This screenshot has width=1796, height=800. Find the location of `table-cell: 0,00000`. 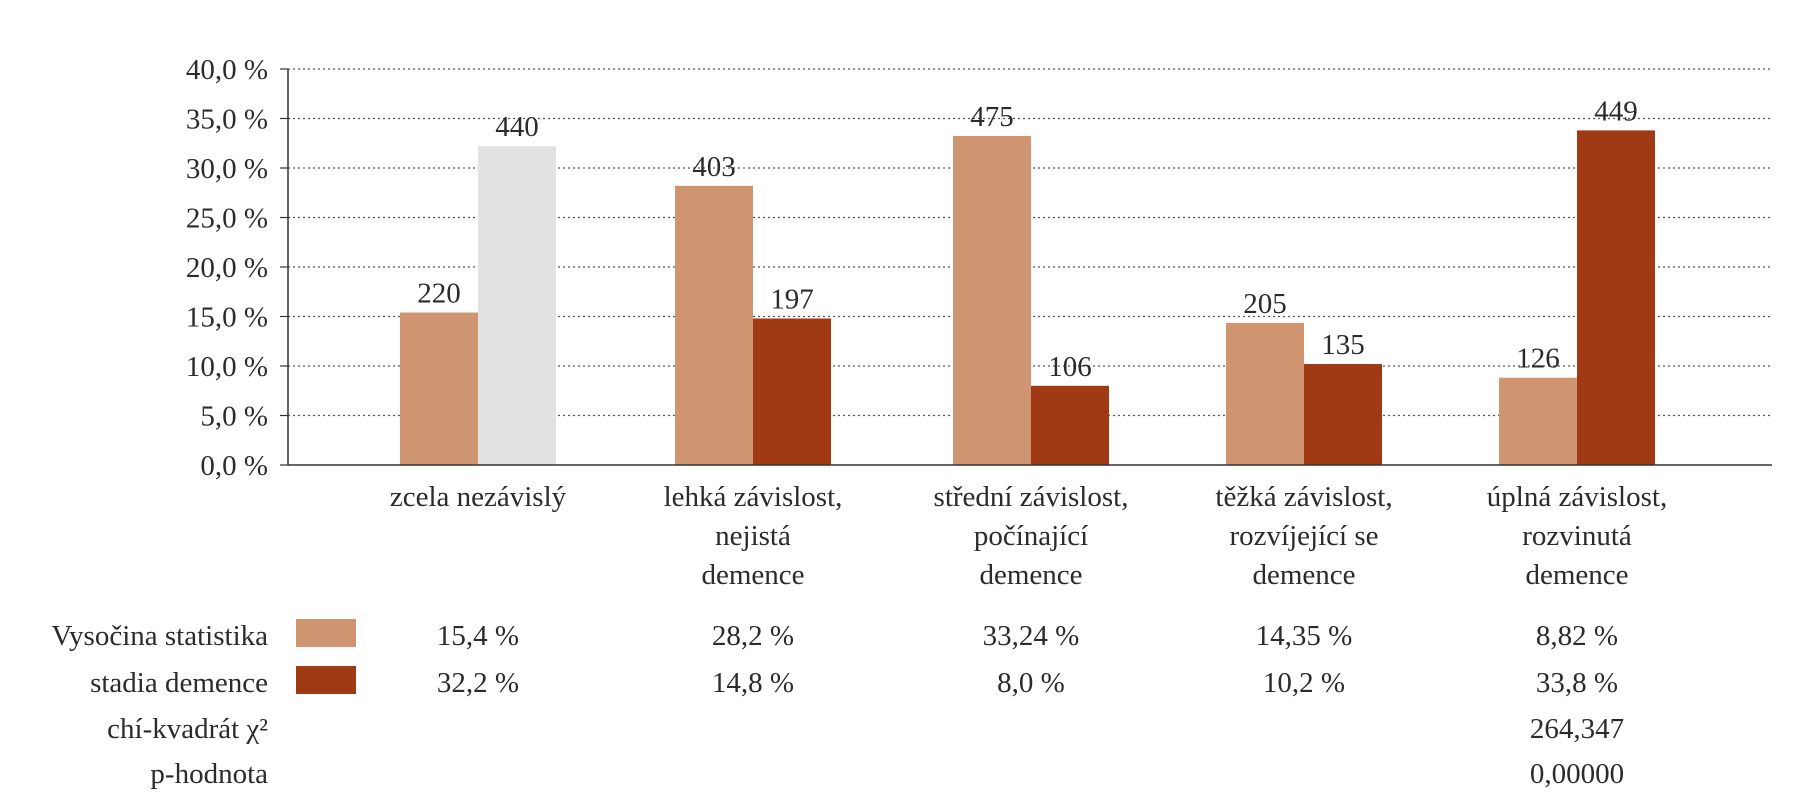

table-cell: 0,00000 is located at coordinates (1577, 774).